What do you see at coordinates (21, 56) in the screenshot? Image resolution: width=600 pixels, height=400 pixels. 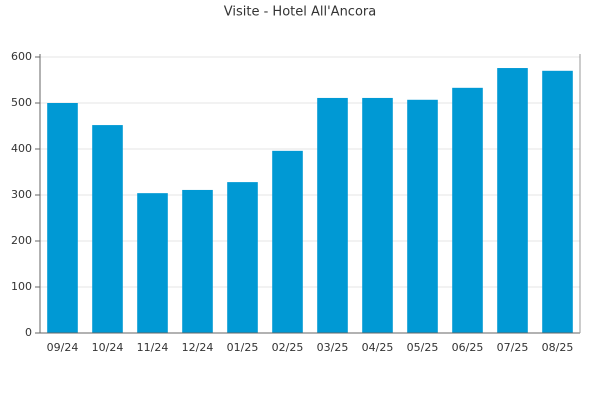 I see `y-tick-label: 600` at bounding box center [21, 56].